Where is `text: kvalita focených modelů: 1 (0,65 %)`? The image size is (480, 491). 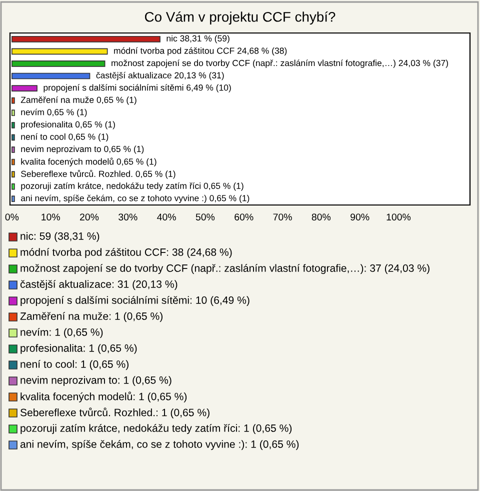
text: kvalita focených modelů: 1 (0,65 %) is located at coordinates (103, 397).